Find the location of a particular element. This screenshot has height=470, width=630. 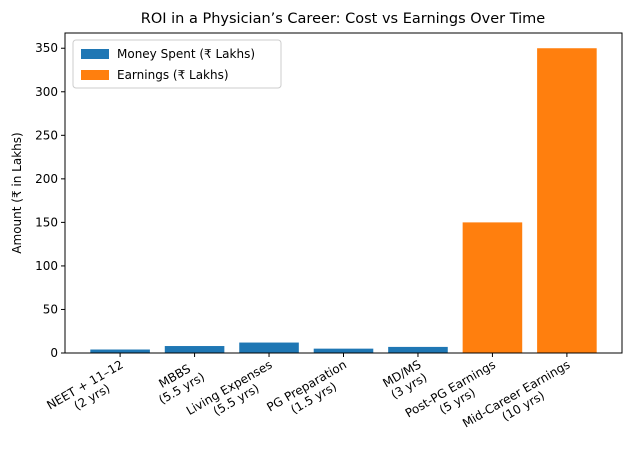

x-tick-group: PG Preparation(1.5 yrs) is located at coordinates (310, 391).